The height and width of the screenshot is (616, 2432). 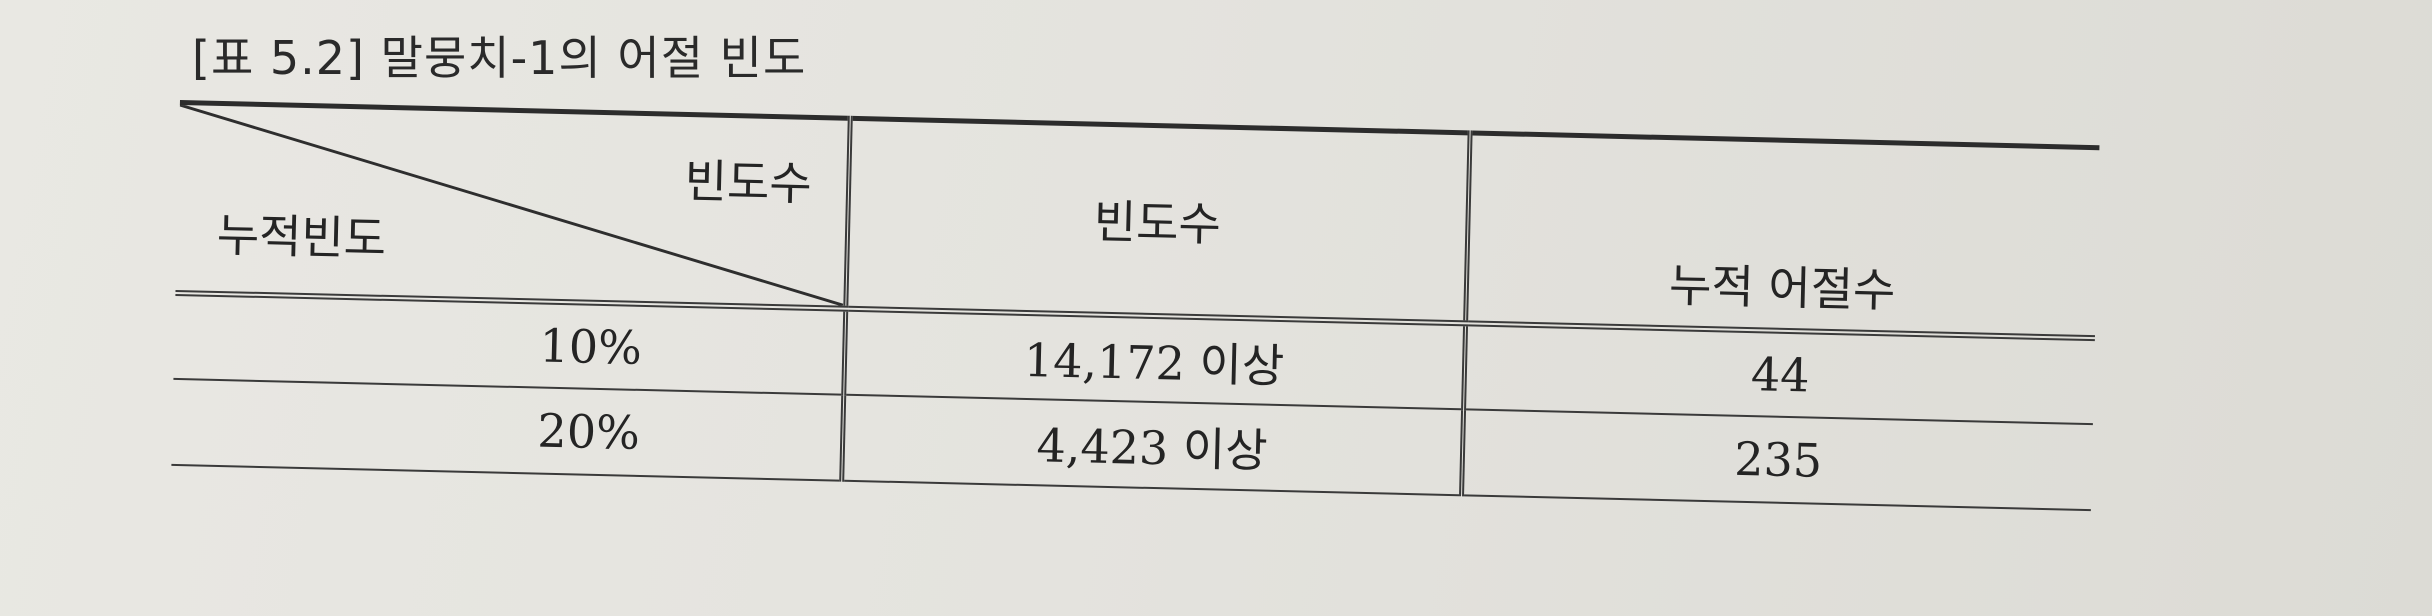 I want to click on header-cumulative-words: 누적 어절수, so click(x=1782, y=235).